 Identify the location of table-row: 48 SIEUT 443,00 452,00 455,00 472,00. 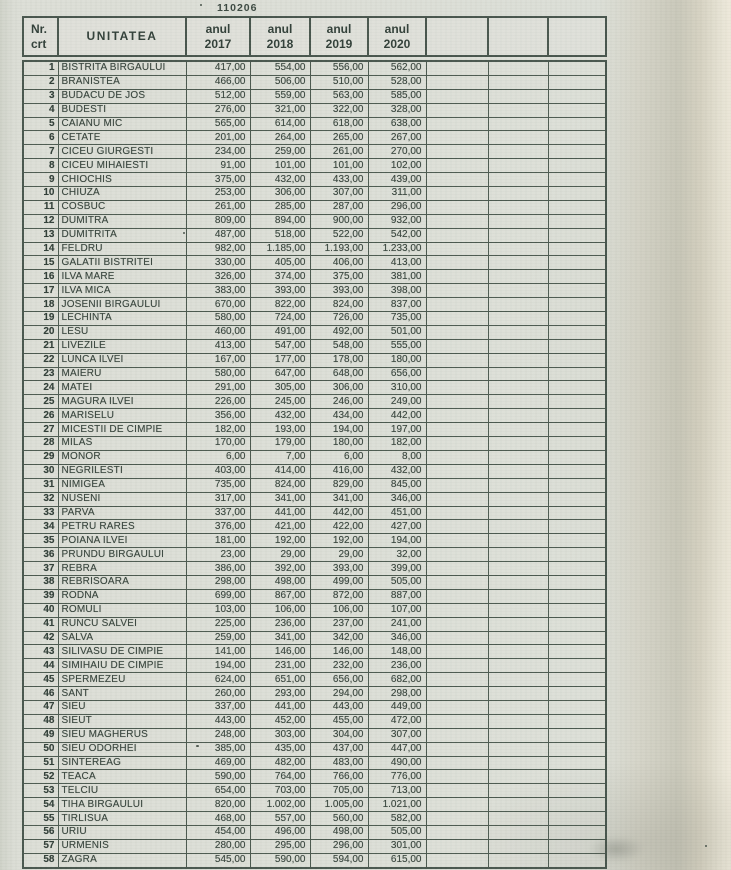
(314, 721).